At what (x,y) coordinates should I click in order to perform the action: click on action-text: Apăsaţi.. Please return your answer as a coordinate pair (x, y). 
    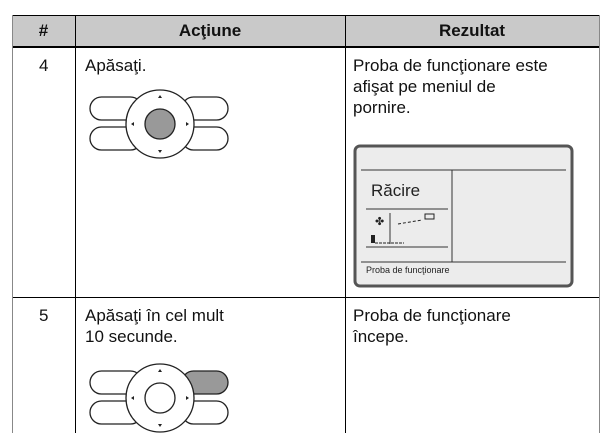
    Looking at the image, I should click on (116, 65).